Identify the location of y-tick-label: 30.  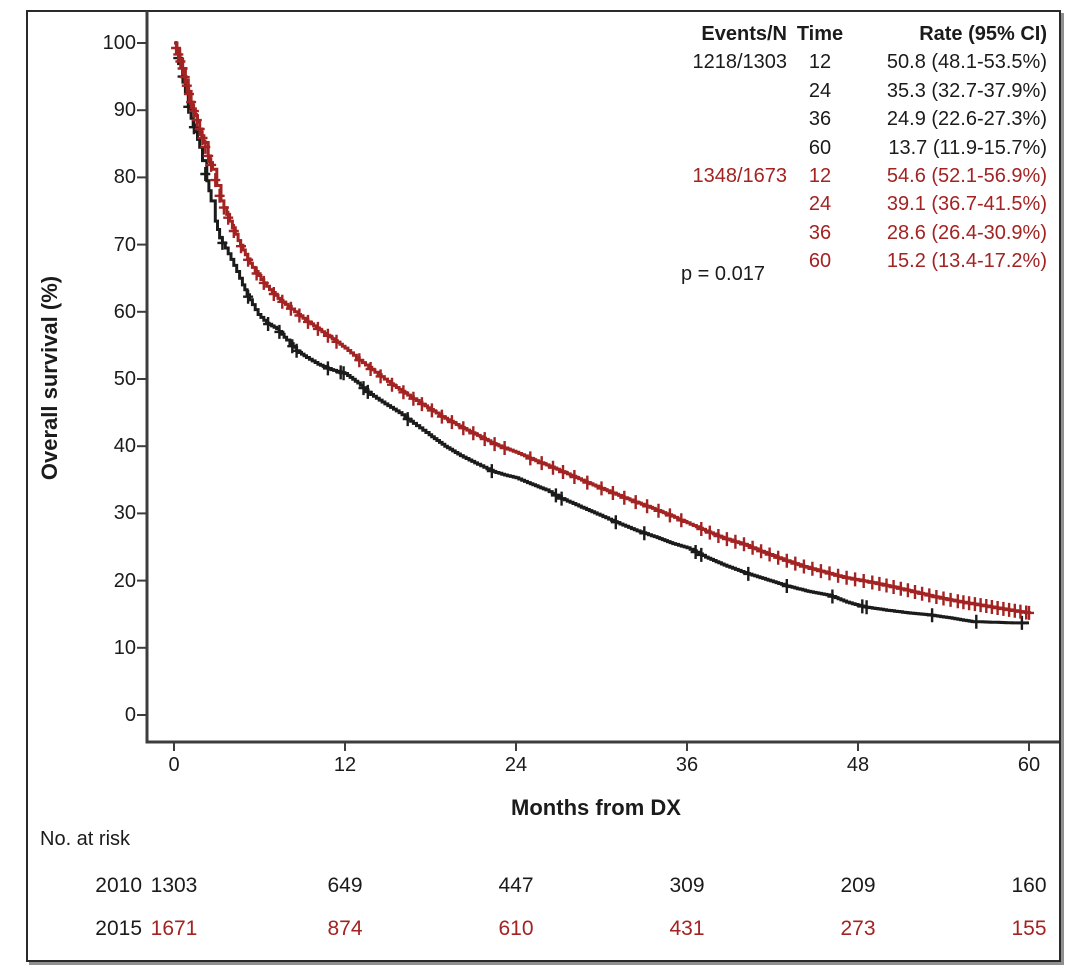
(124, 513).